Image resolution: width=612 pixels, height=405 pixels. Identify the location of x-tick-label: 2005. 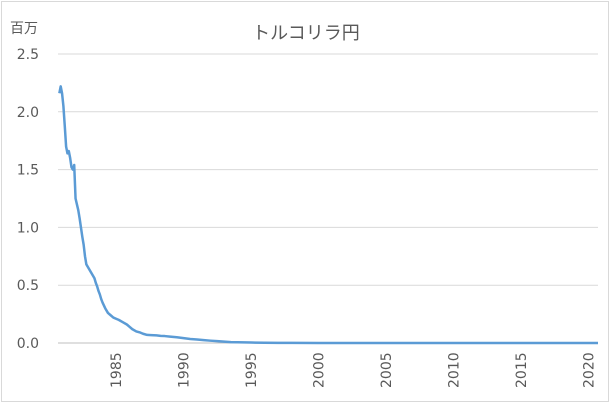
(387, 370).